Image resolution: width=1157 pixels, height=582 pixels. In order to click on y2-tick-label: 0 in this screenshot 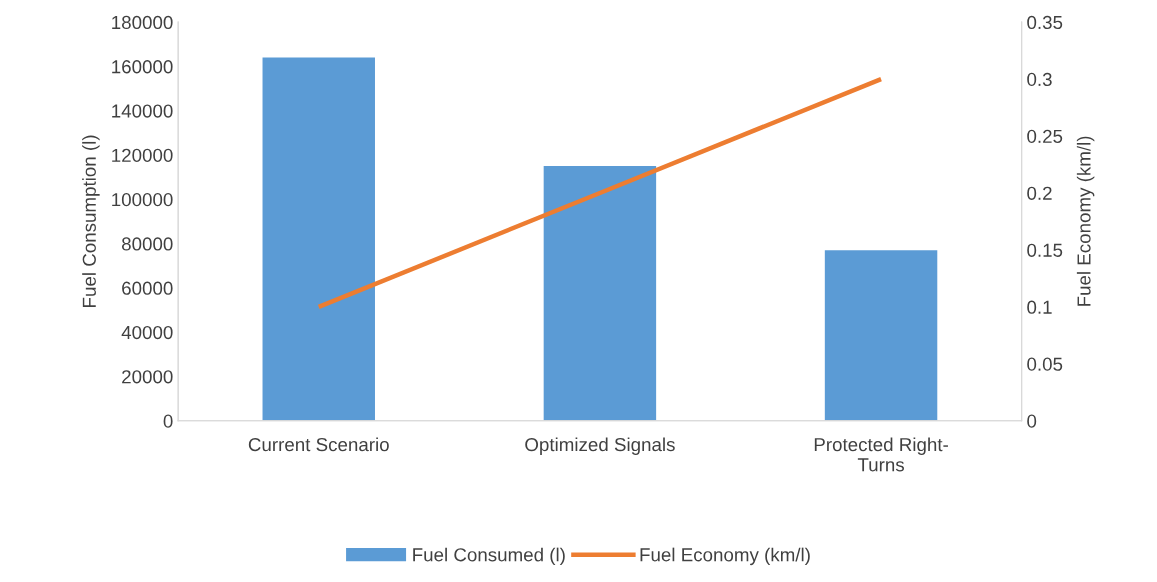, I will do `click(1032, 421)`.